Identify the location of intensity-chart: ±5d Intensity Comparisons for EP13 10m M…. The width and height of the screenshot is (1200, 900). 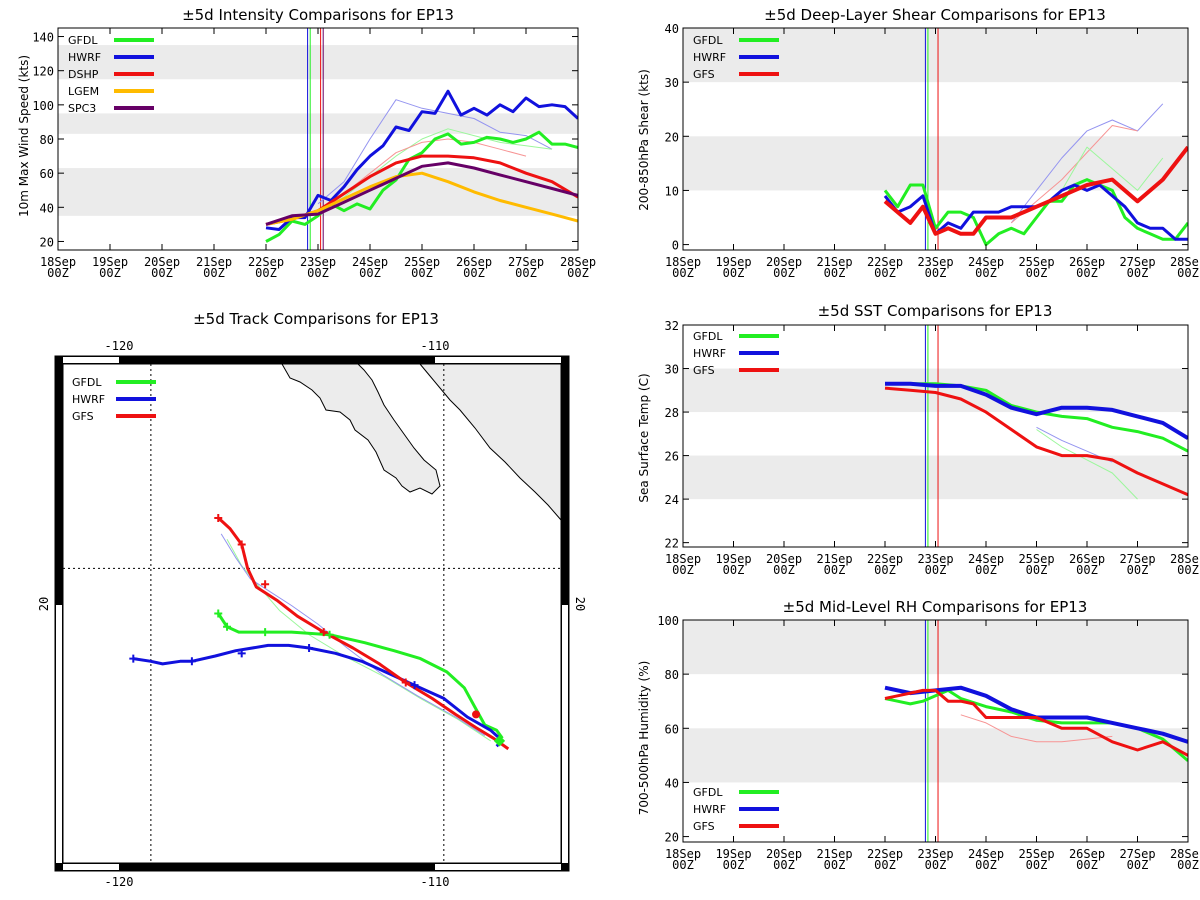
(306, 143).